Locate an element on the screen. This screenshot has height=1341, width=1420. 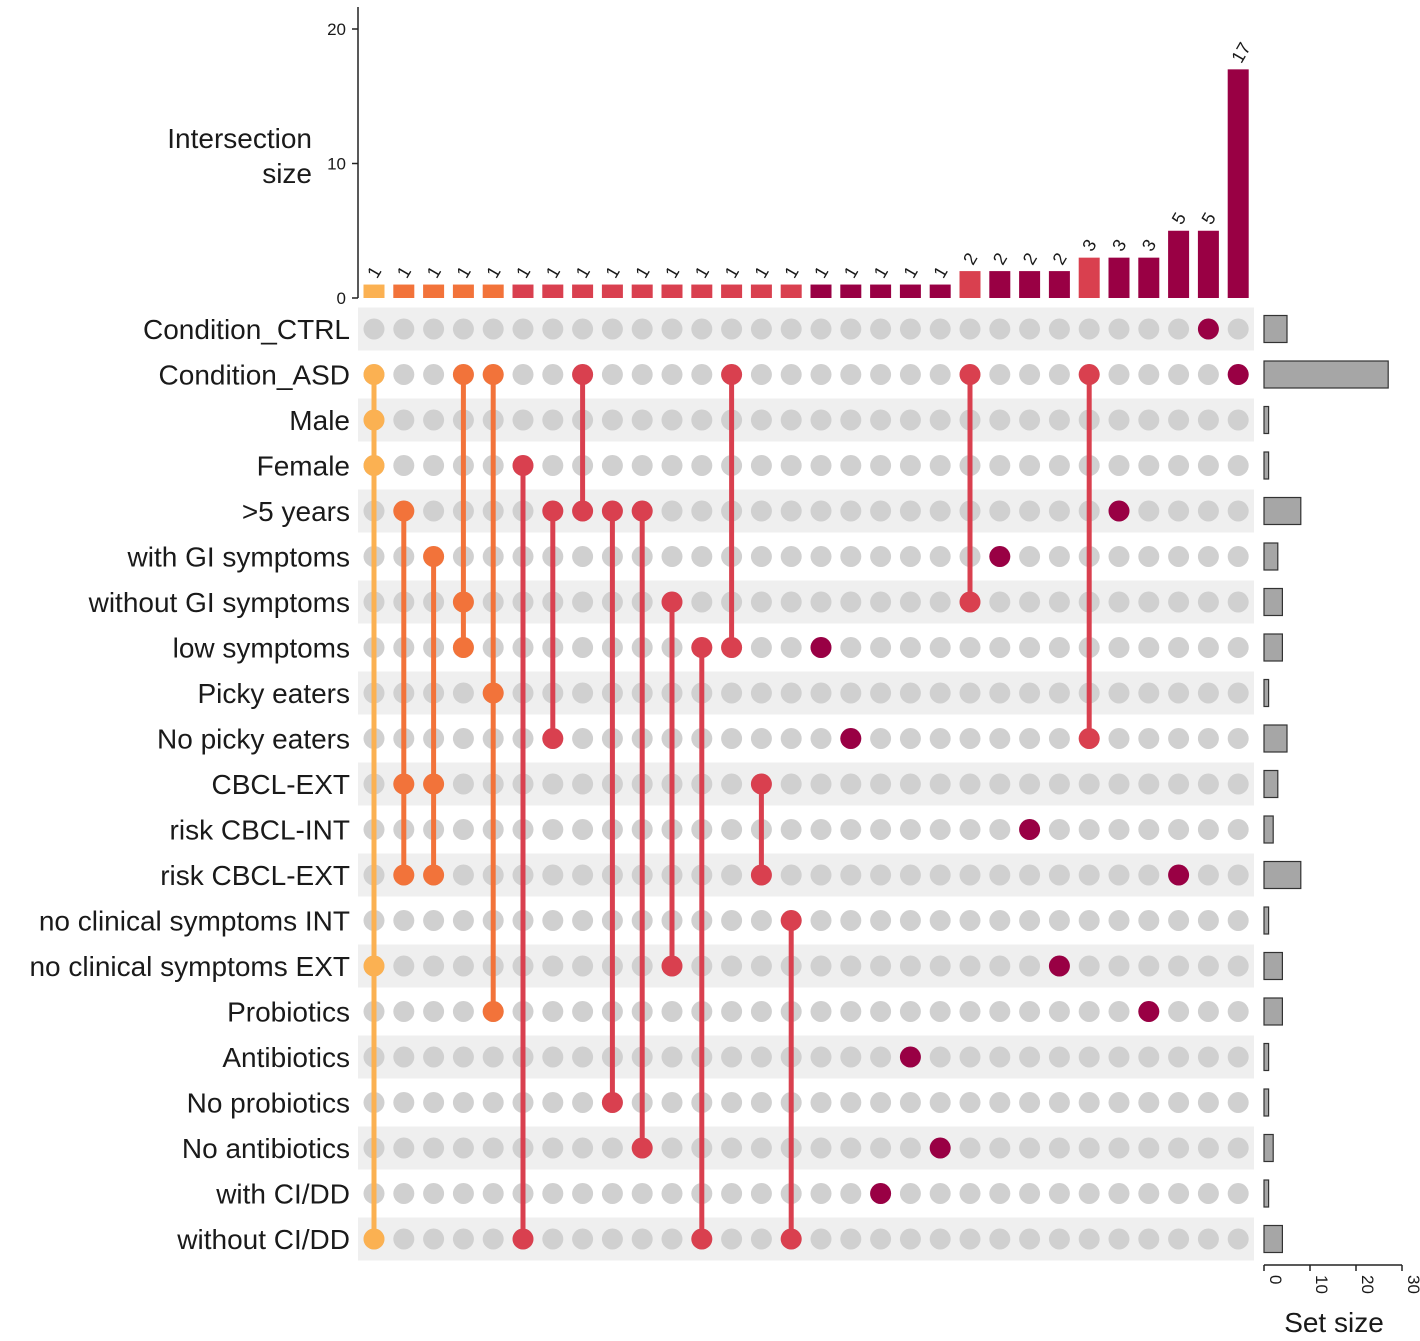
set-label-2: Male is located at coordinates (319, 420).